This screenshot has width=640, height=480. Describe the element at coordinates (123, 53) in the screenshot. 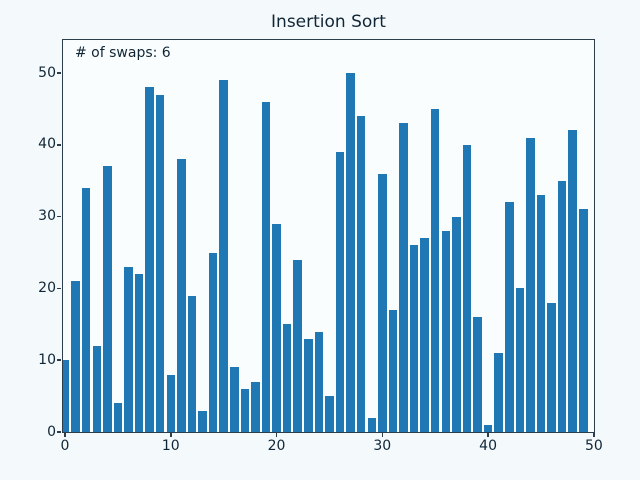

I see `swap-count-annotation: # of swaps: 6` at that location.